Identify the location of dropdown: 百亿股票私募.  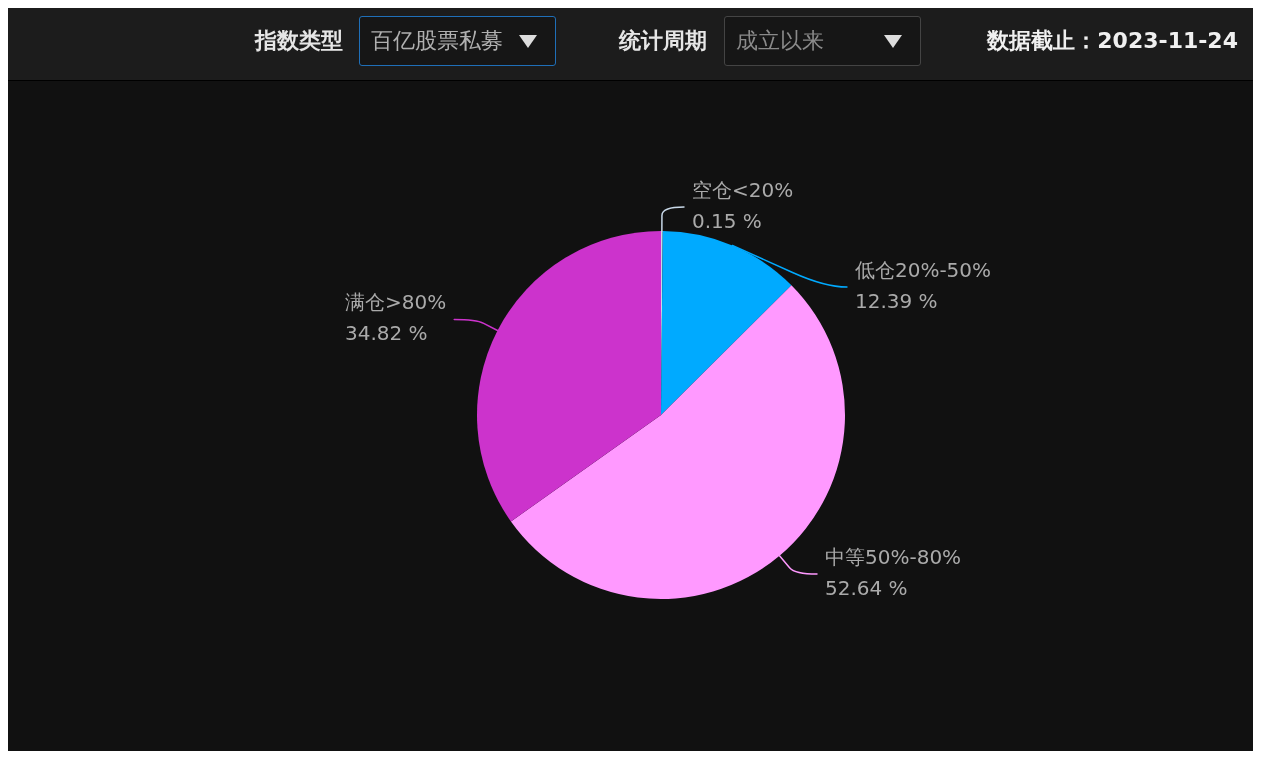
(457, 41).